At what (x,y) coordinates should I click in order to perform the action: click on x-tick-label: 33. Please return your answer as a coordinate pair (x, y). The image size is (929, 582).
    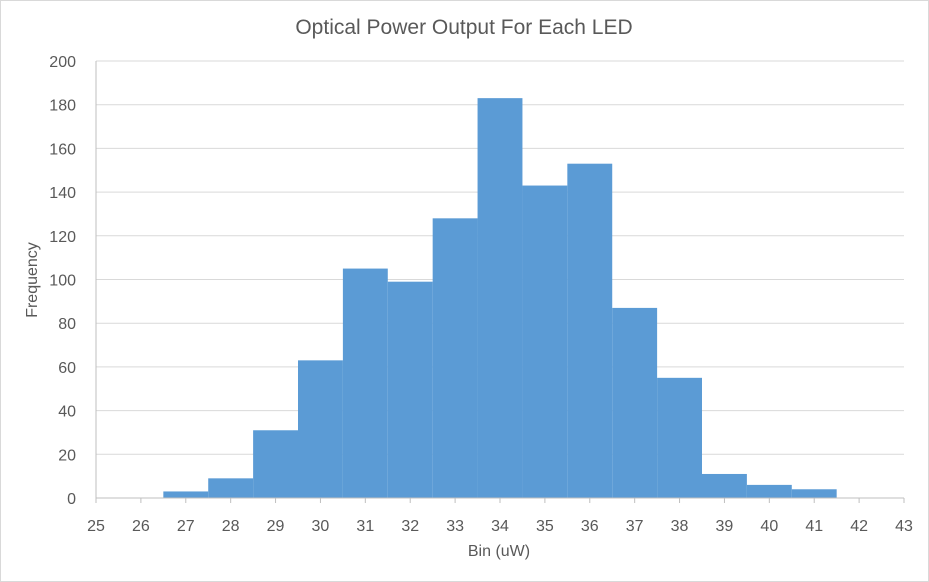
    Looking at the image, I should click on (455, 526).